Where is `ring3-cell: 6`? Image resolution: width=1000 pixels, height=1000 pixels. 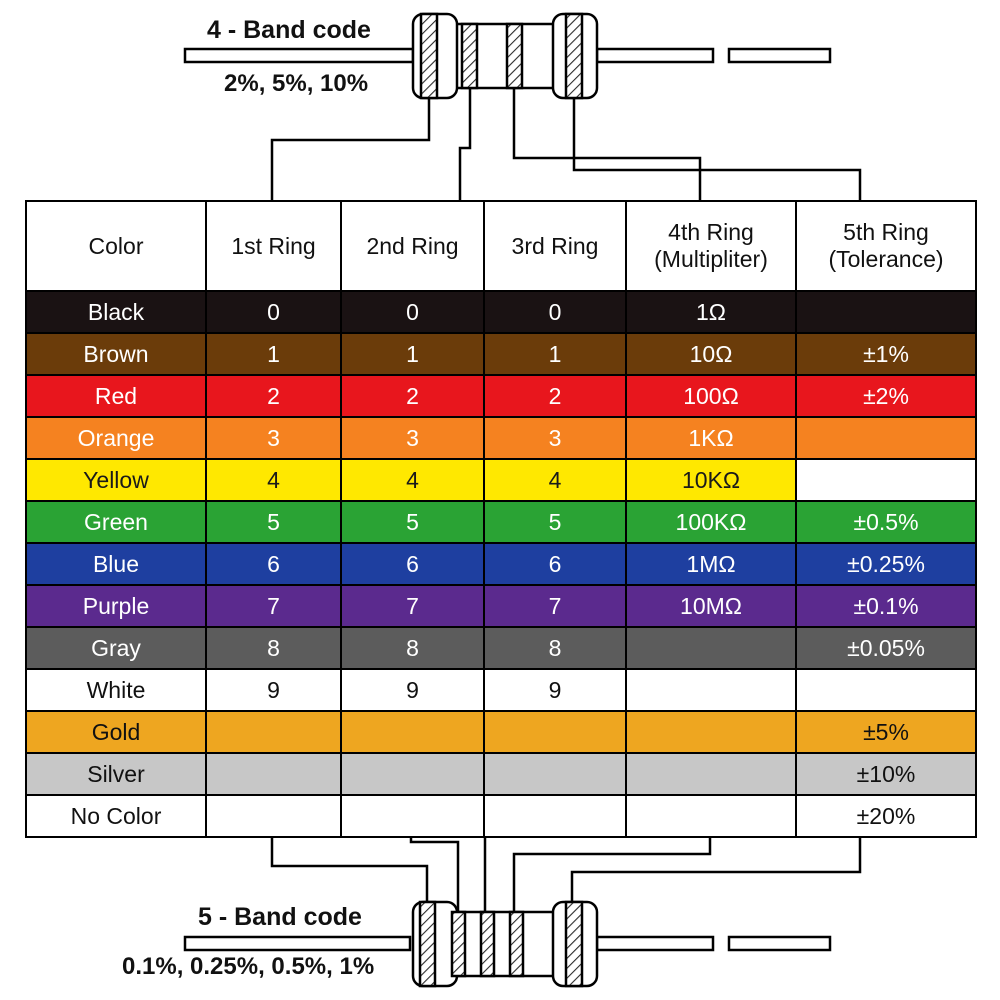
ring3-cell: 6 is located at coordinates (555, 564).